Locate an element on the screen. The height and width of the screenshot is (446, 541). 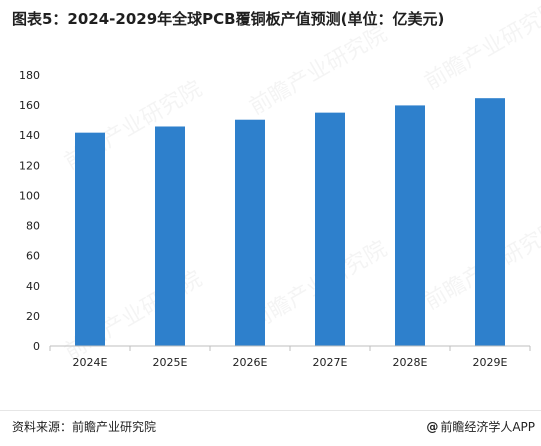
y-tick-label: 180 is located at coordinates (29, 75).